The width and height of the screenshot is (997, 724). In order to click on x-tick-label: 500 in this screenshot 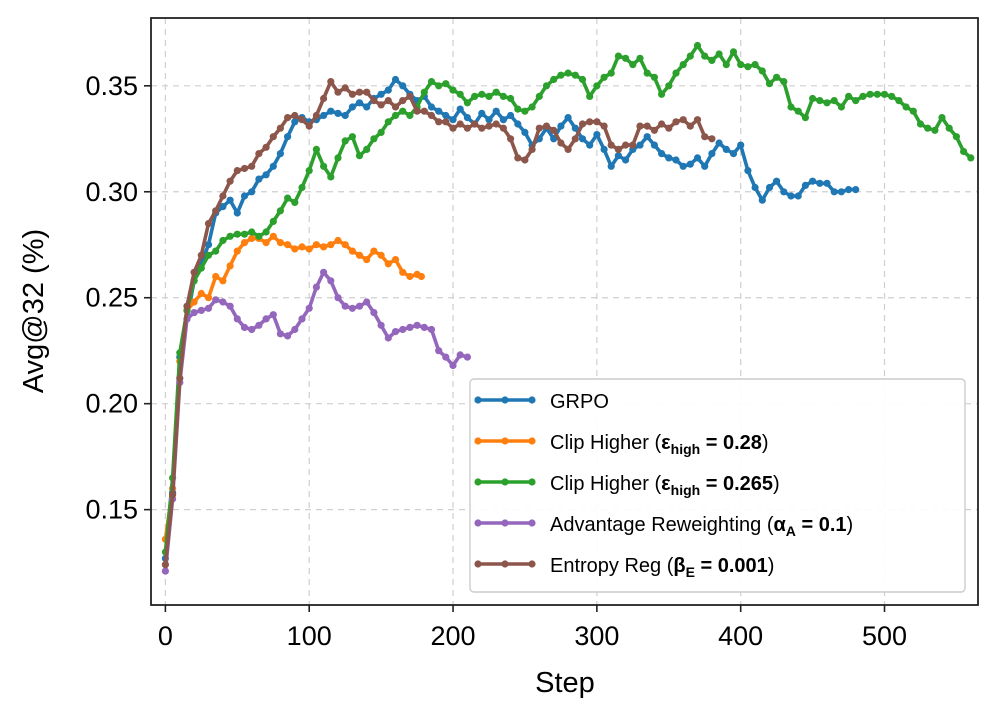, I will do `click(884, 636)`.